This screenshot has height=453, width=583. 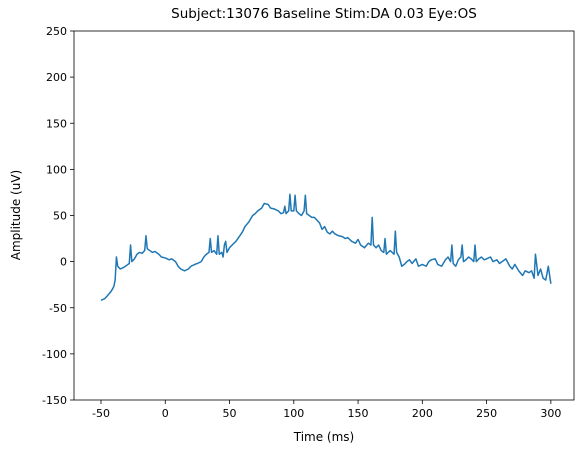 I want to click on y-tick-label: -150, so click(x=54, y=400).